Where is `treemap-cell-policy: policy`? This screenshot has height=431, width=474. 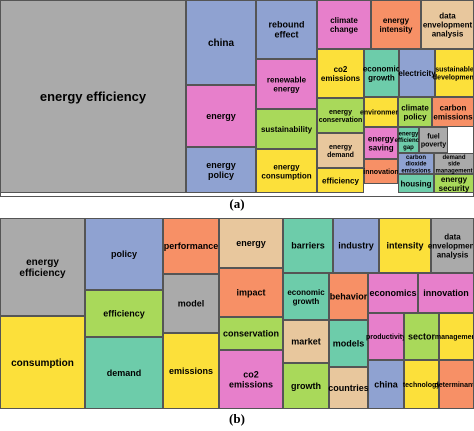 treemap-cell-policy: policy is located at coordinates (124, 254).